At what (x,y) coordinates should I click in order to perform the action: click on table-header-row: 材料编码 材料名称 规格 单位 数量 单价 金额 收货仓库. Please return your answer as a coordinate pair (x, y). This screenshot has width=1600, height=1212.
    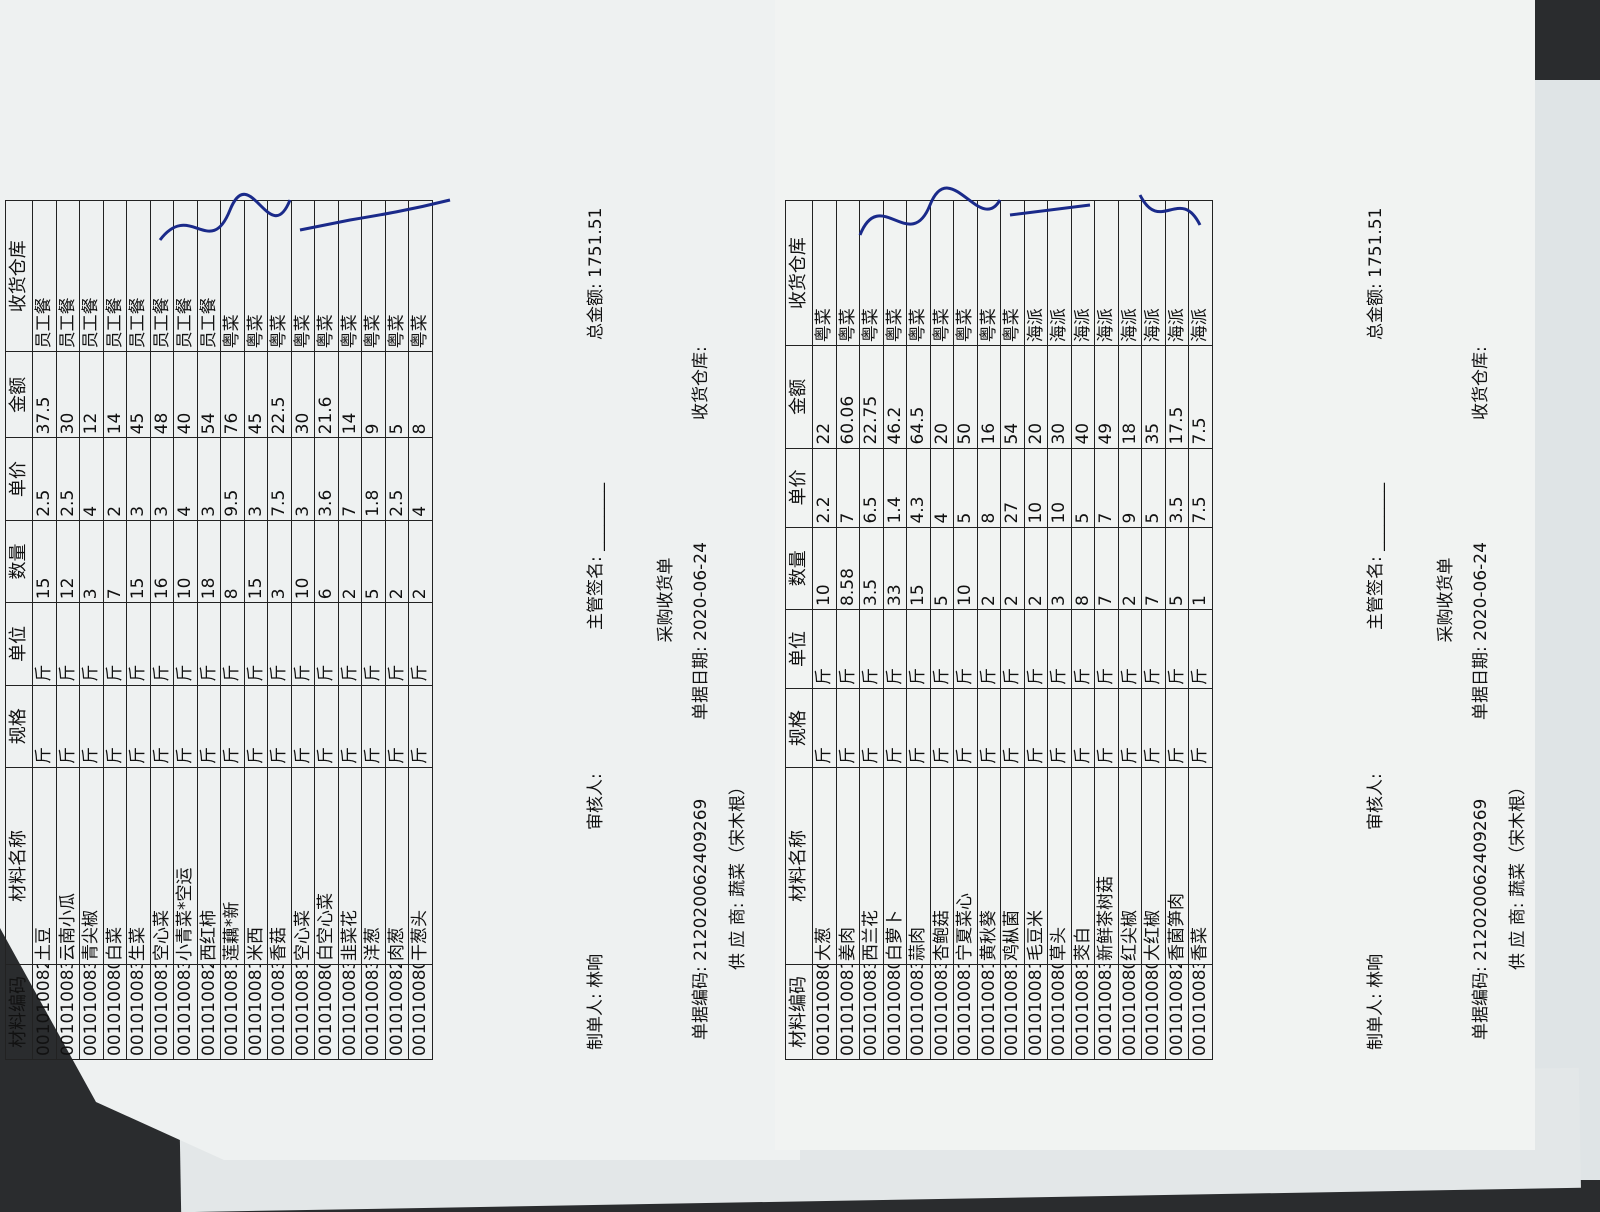
    Looking at the image, I should click on (19, 630).